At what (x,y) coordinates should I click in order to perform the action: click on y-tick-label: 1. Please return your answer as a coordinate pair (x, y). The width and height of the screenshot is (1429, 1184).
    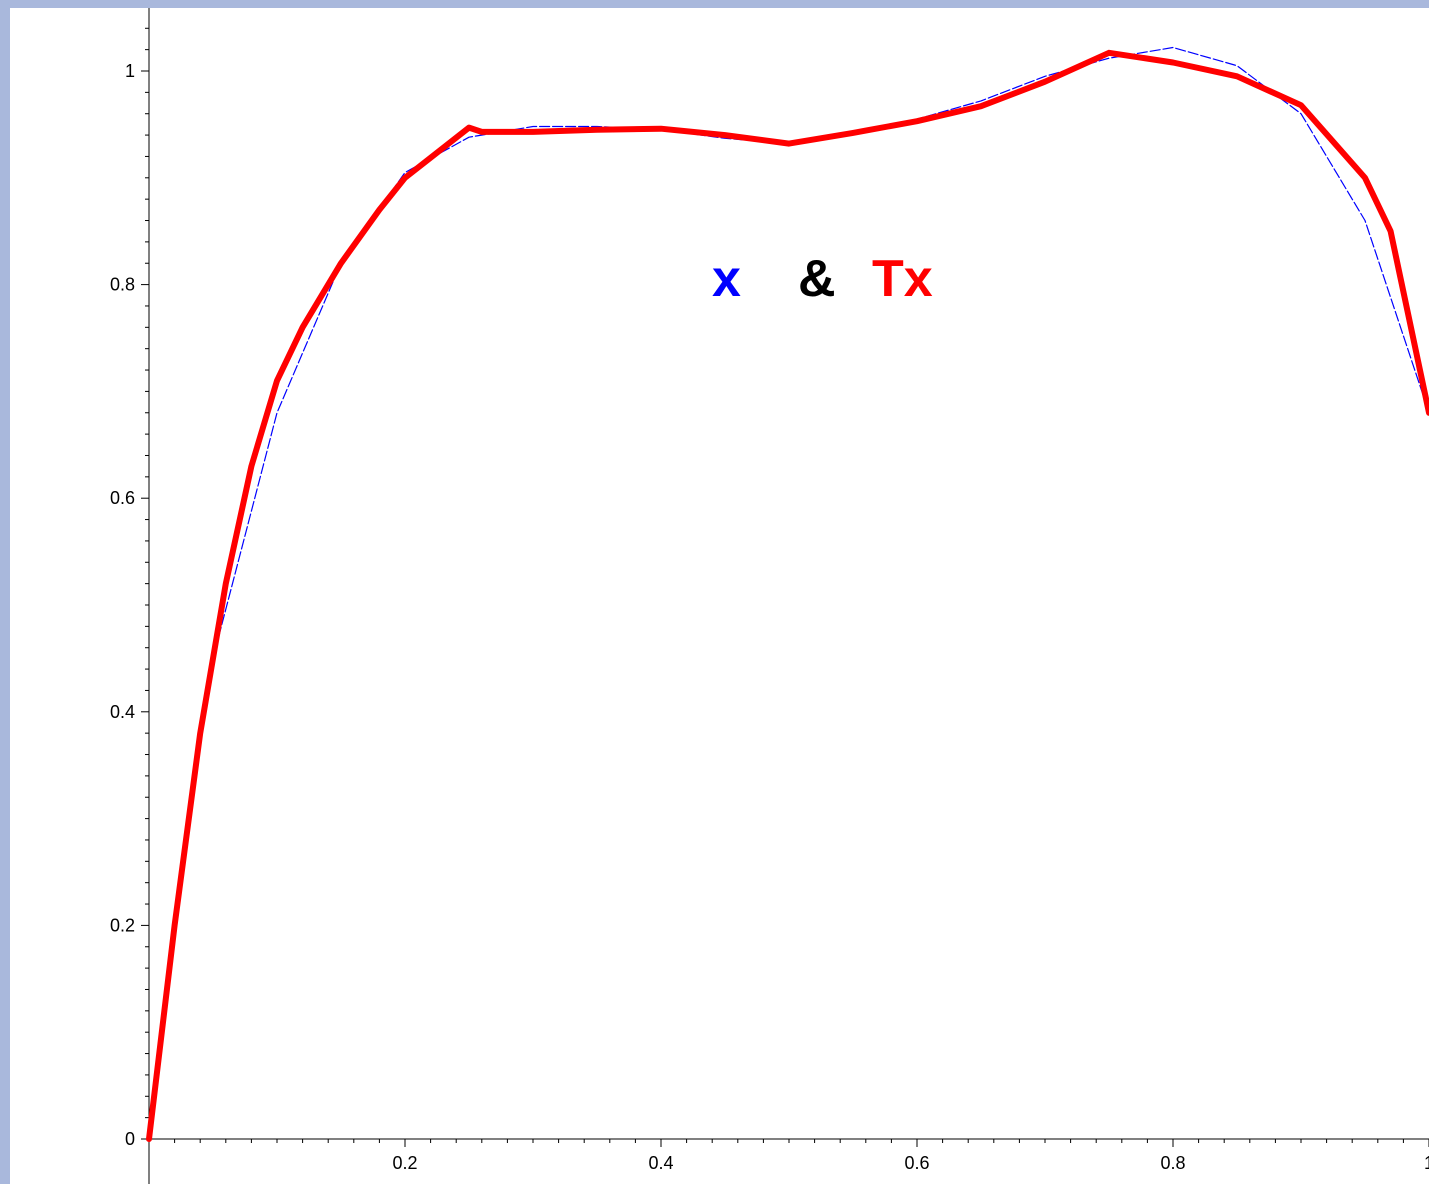
    Looking at the image, I should click on (130, 71).